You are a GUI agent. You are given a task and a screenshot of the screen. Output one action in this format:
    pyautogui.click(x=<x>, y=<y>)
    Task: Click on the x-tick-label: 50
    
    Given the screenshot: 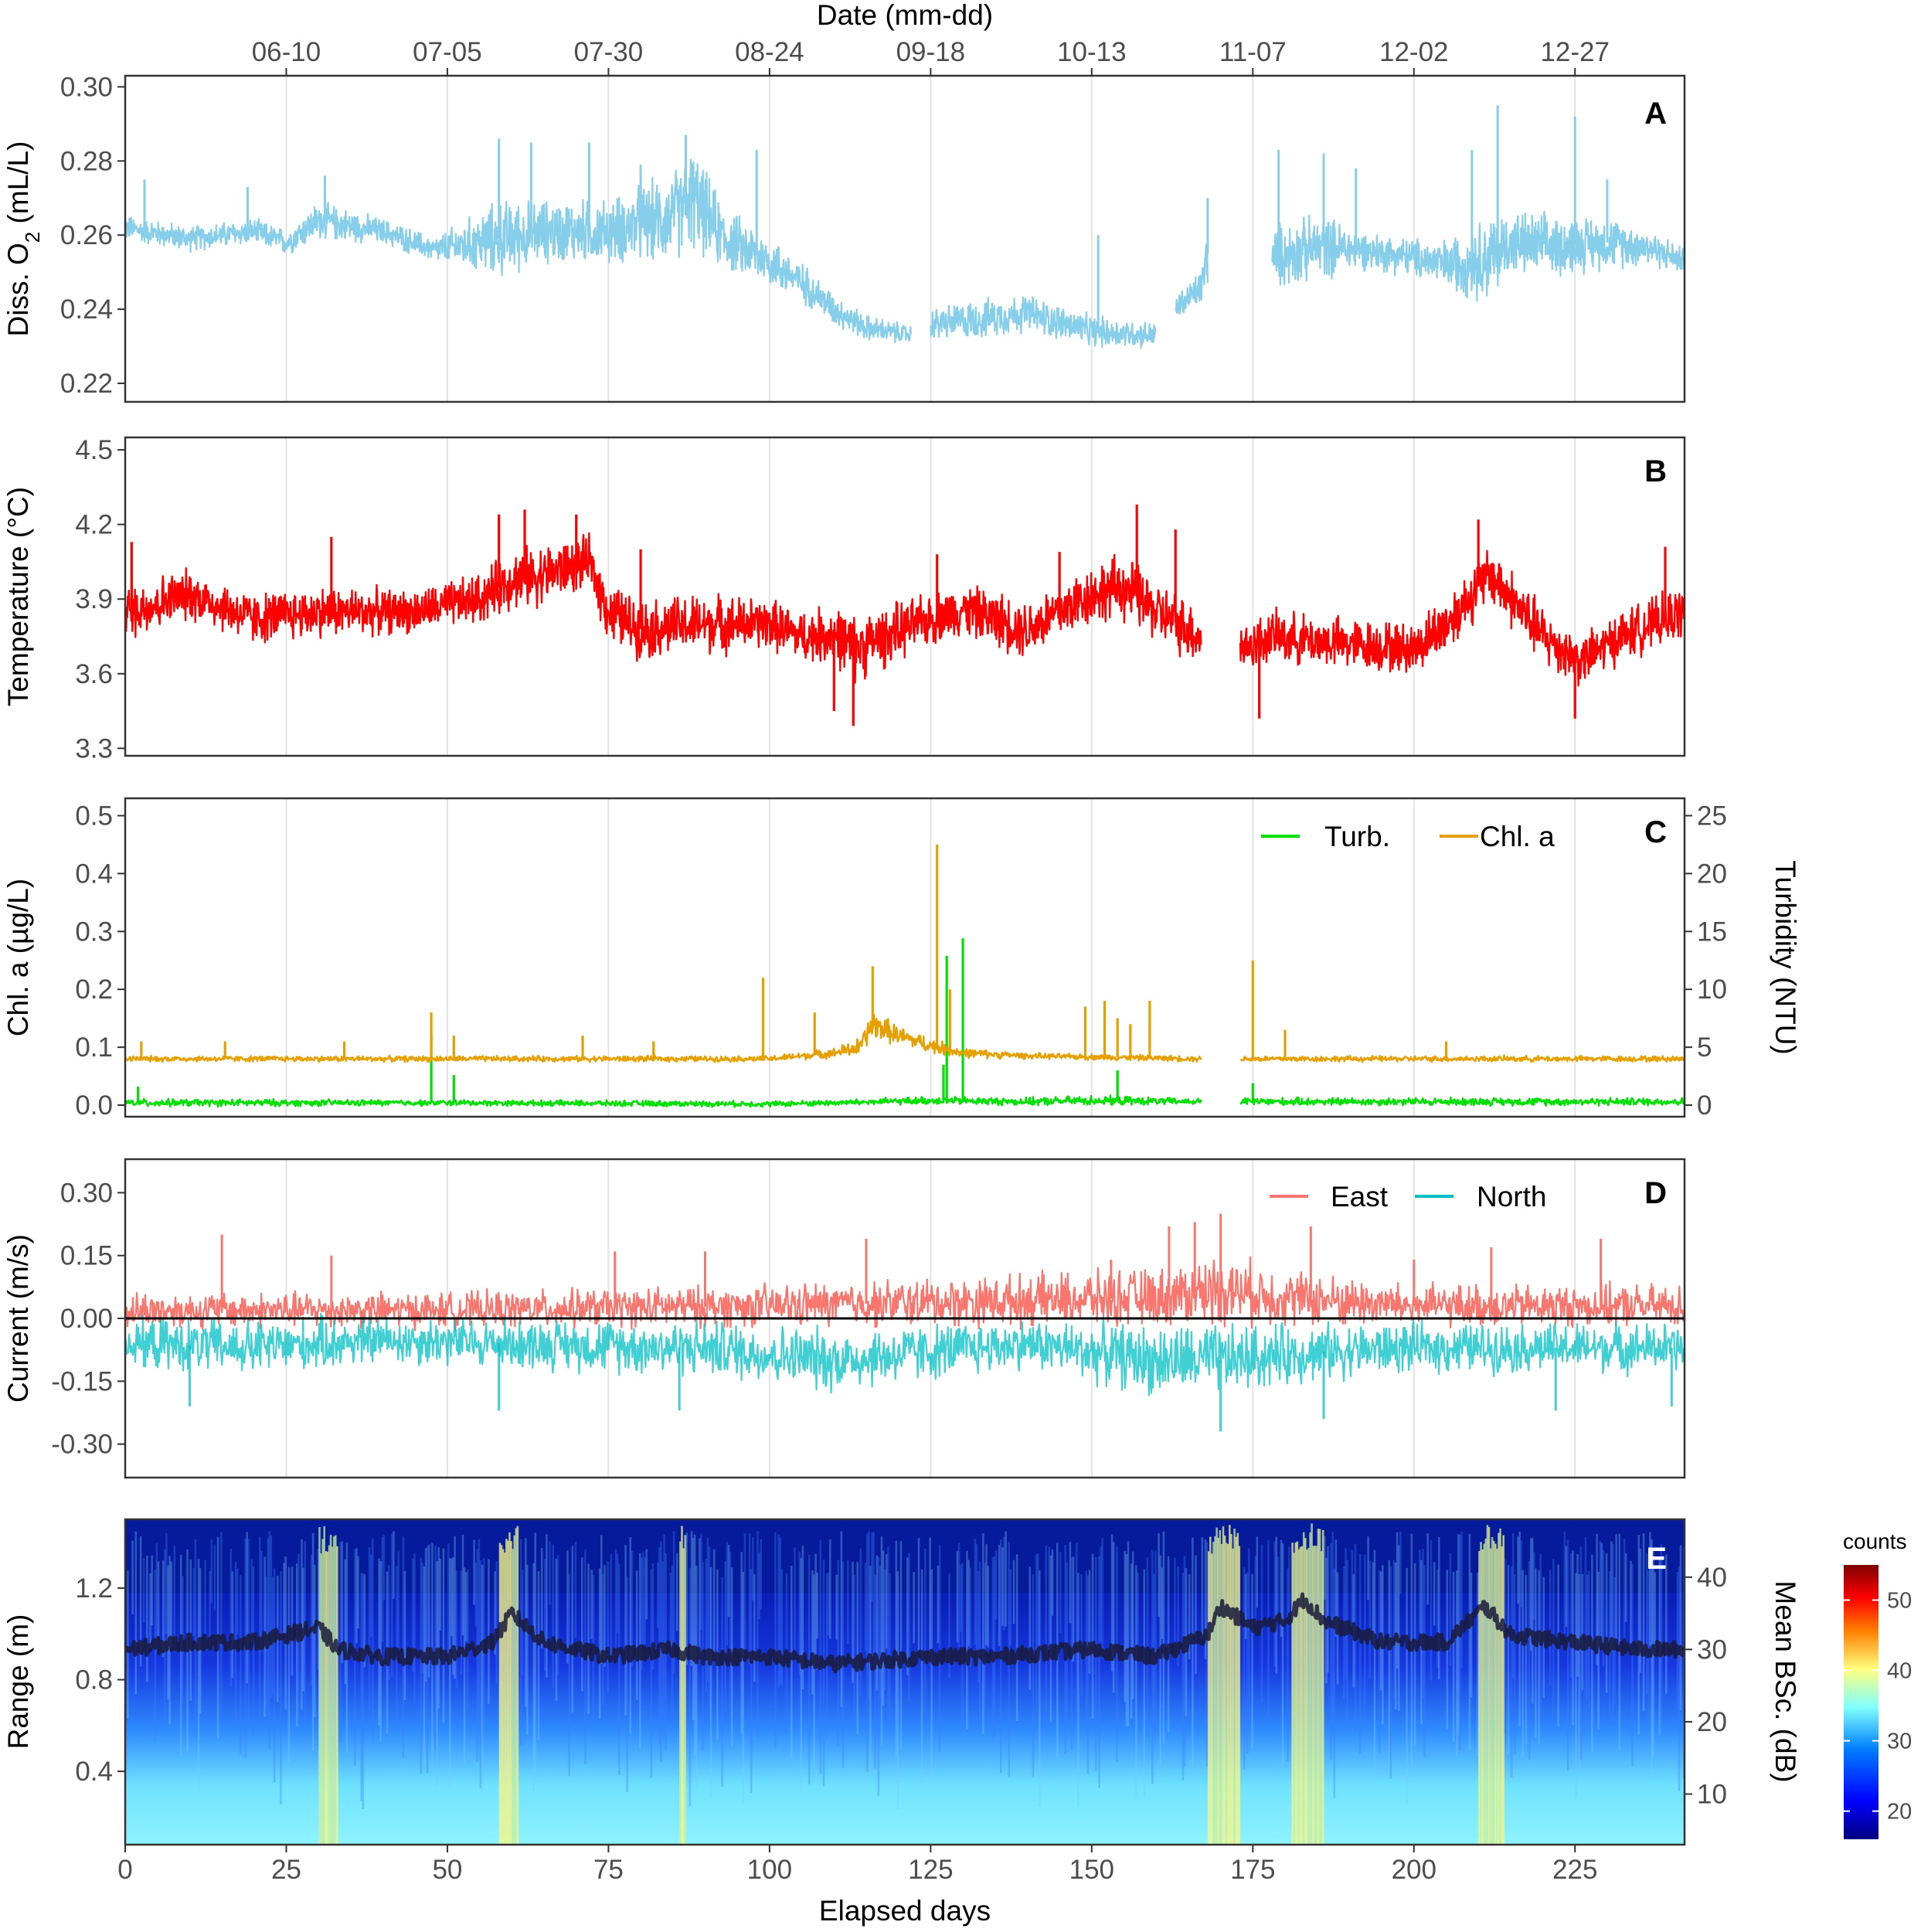 What is the action you would take?
    pyautogui.click(x=447, y=1870)
    